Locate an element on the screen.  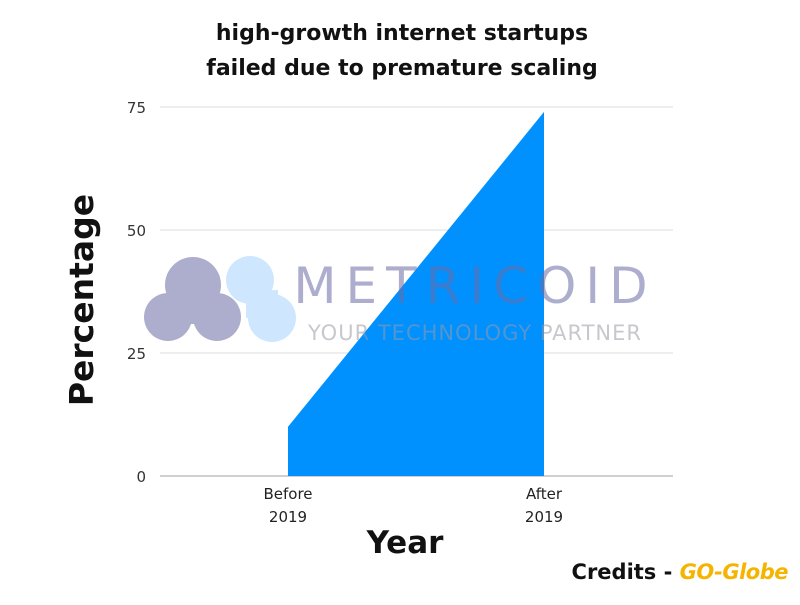
y-axis-label: Percentage is located at coordinates (81, 300).